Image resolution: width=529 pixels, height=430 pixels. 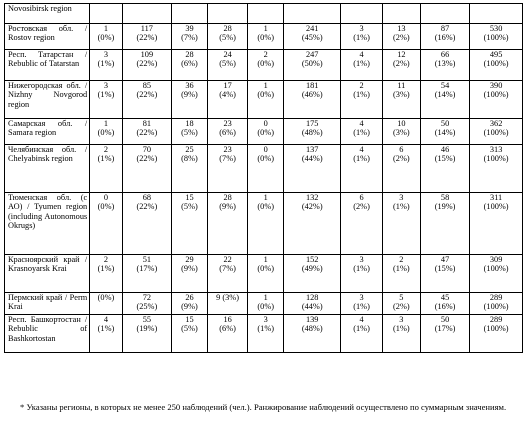 What do you see at coordinates (227, 55) in the screenshot?
I see `count-value: 24` at bounding box center [227, 55].